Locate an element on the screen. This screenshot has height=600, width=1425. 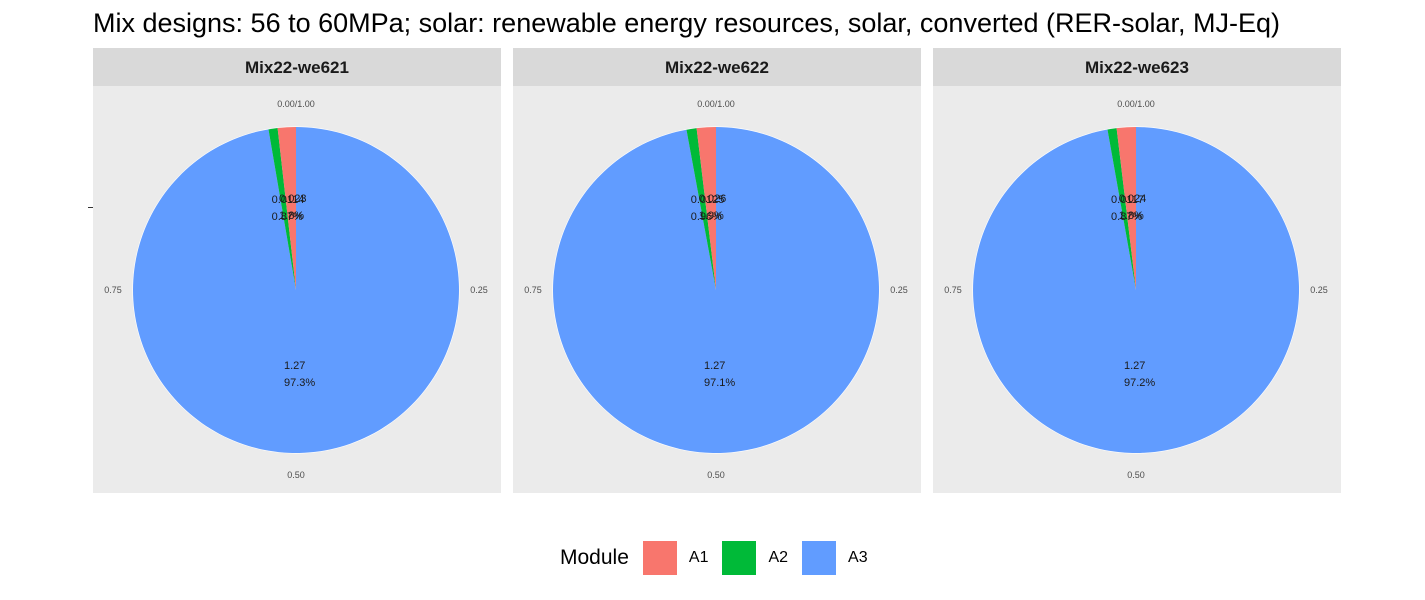
data-label-percent: 97.1% is located at coordinates (719, 383).